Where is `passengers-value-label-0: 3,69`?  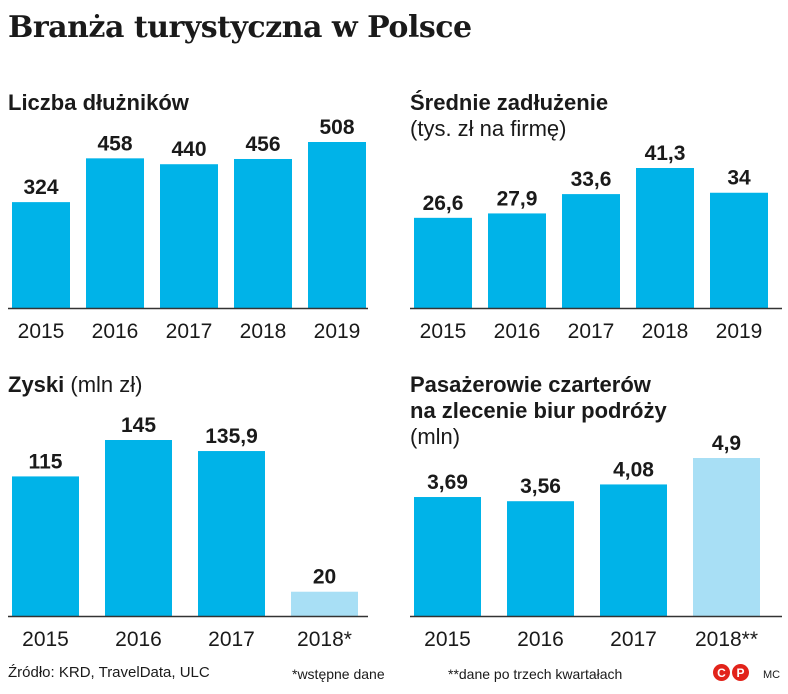 passengers-value-label-0: 3,69 is located at coordinates (447, 482).